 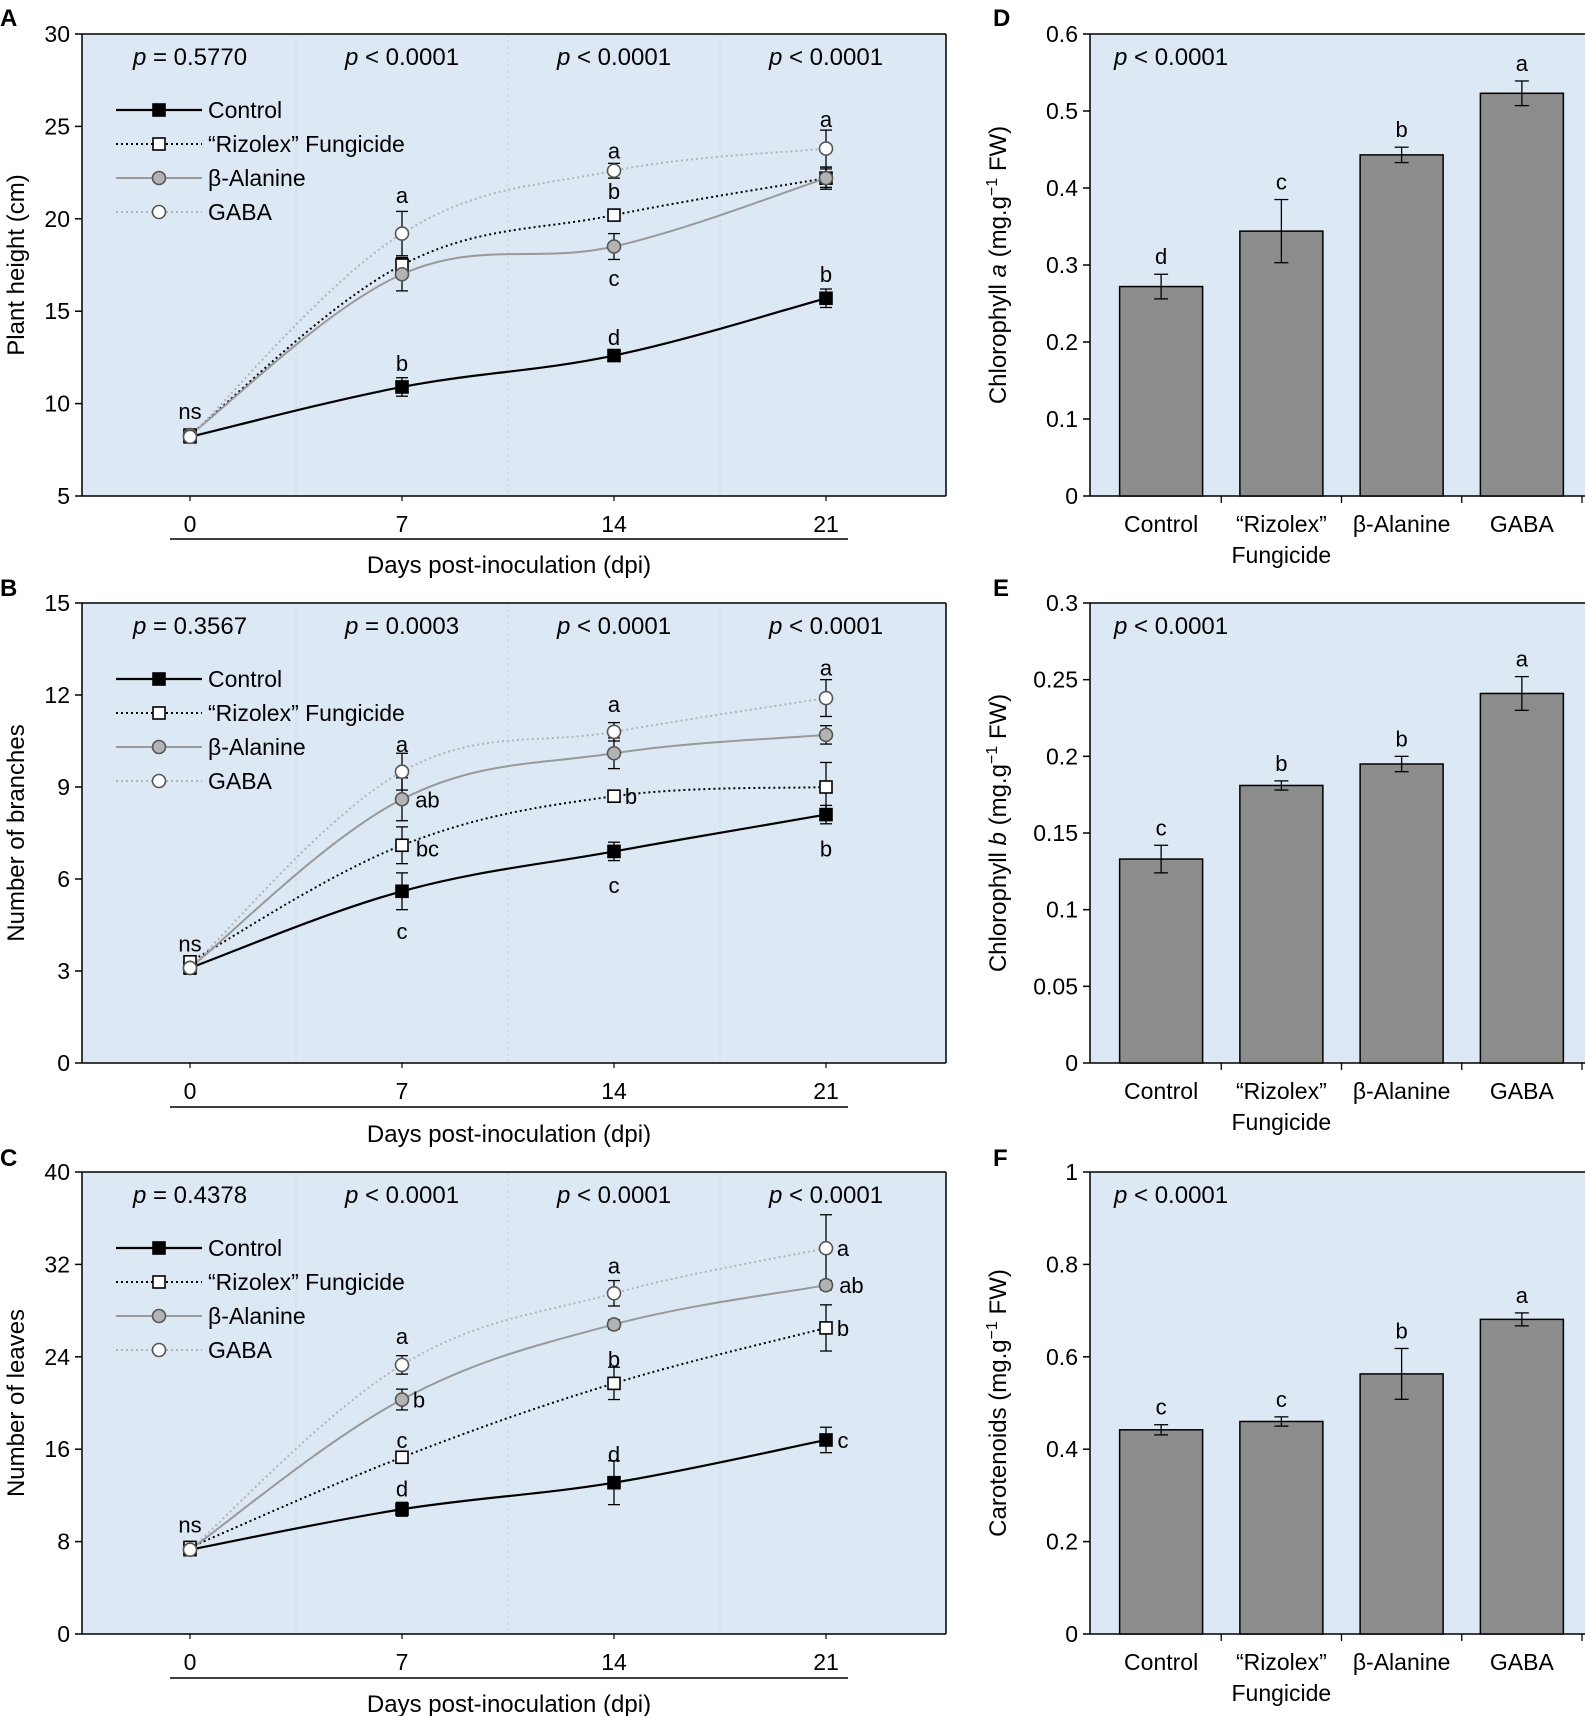 I want to click on y-tick-label: 20, so click(x=57, y=219).